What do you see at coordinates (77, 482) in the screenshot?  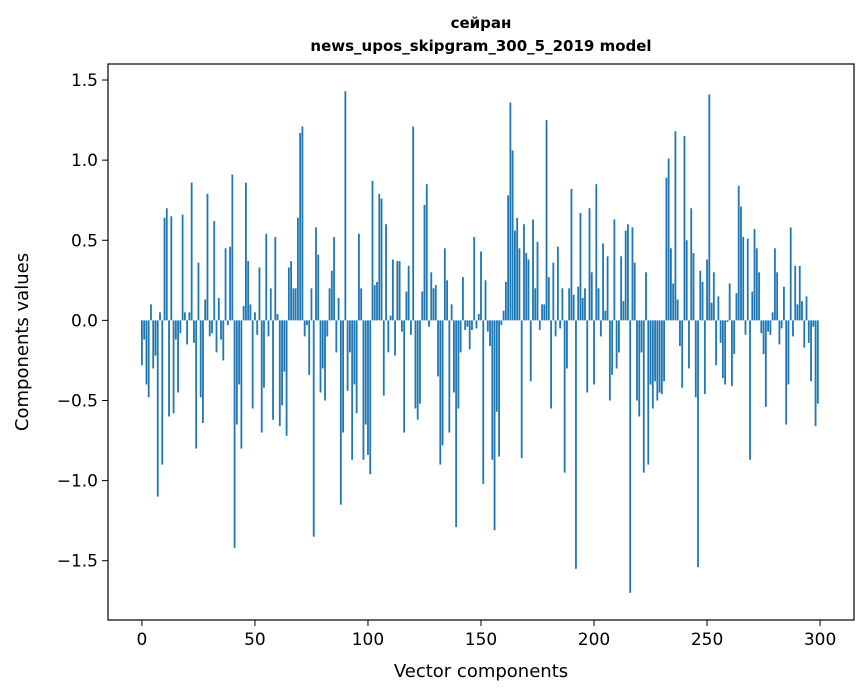 I see `y-tick-label: −1.0` at bounding box center [77, 482].